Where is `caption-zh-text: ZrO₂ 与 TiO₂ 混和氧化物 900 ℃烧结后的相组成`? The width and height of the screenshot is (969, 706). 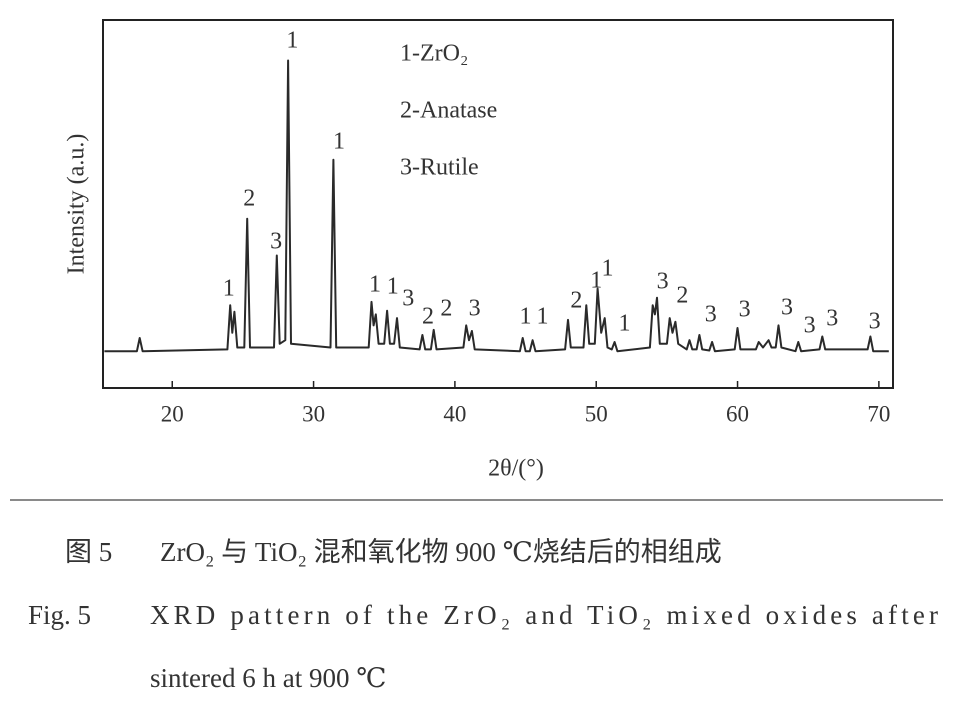
caption-zh-text: ZrO₂ 与 TiO₂ 混和氧化物 900 ℃烧结后的相组成 is located at coordinates (441, 552).